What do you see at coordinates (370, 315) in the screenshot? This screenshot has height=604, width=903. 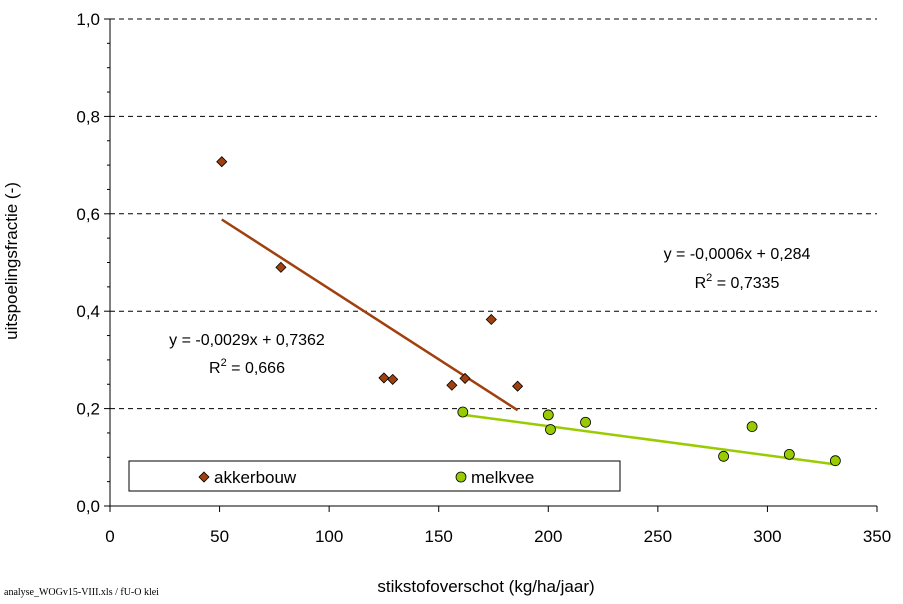 I see `trendline-akkerbouw` at bounding box center [370, 315].